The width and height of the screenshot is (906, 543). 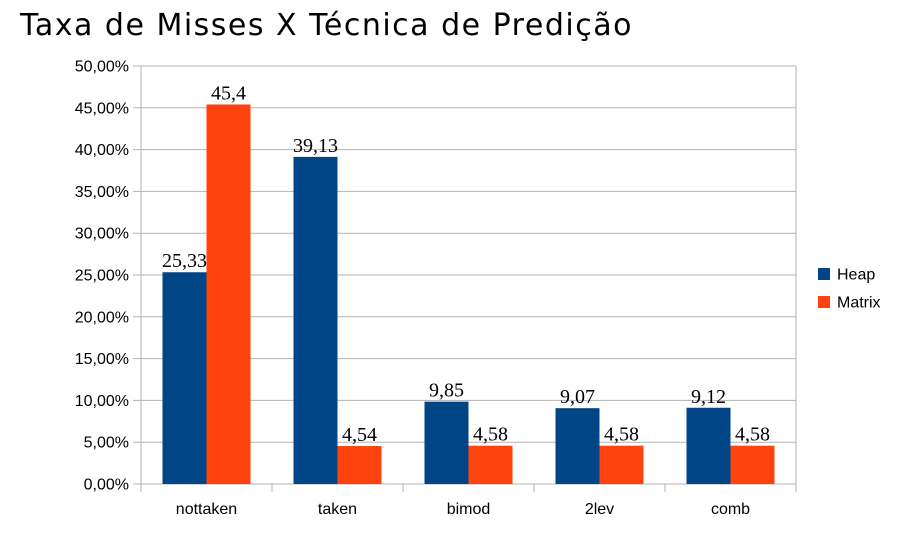 What do you see at coordinates (730, 509) in the screenshot?
I see `x-tick-label: comb` at bounding box center [730, 509].